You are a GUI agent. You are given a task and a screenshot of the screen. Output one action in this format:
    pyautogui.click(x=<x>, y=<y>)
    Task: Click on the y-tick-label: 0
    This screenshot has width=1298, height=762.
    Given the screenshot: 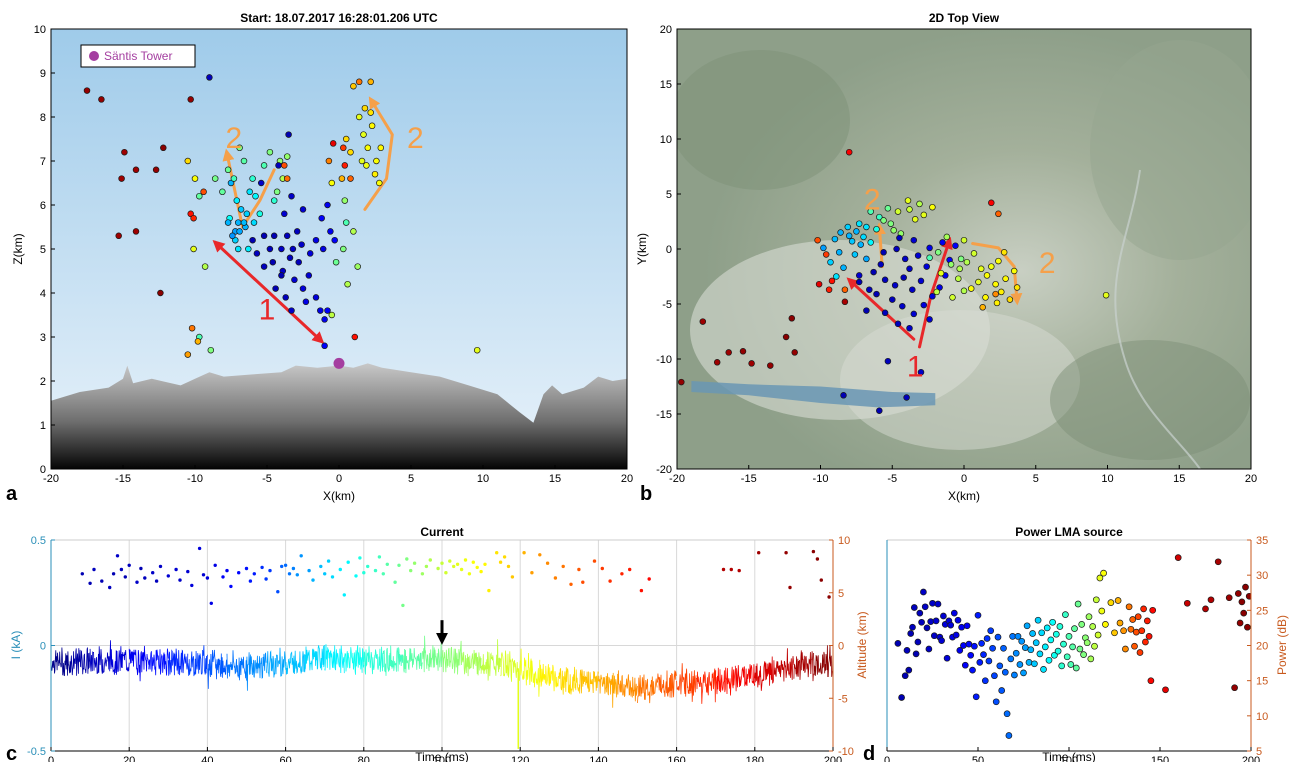 What is the action you would take?
    pyautogui.click(x=43, y=470)
    